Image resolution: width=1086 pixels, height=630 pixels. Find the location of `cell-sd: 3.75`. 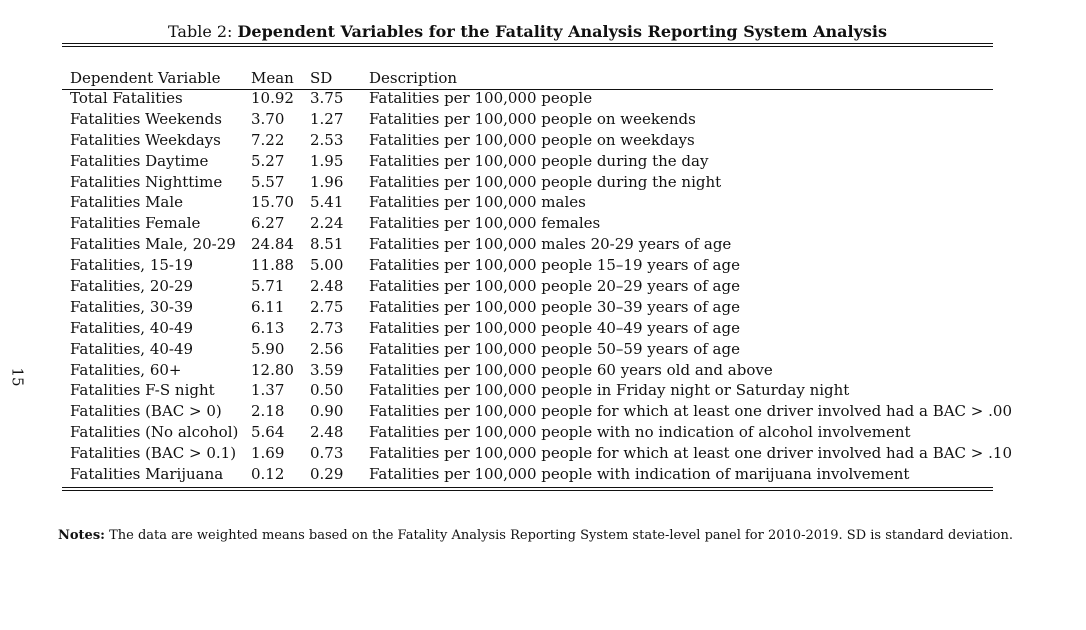

cell-sd: 3.75 is located at coordinates (327, 98).